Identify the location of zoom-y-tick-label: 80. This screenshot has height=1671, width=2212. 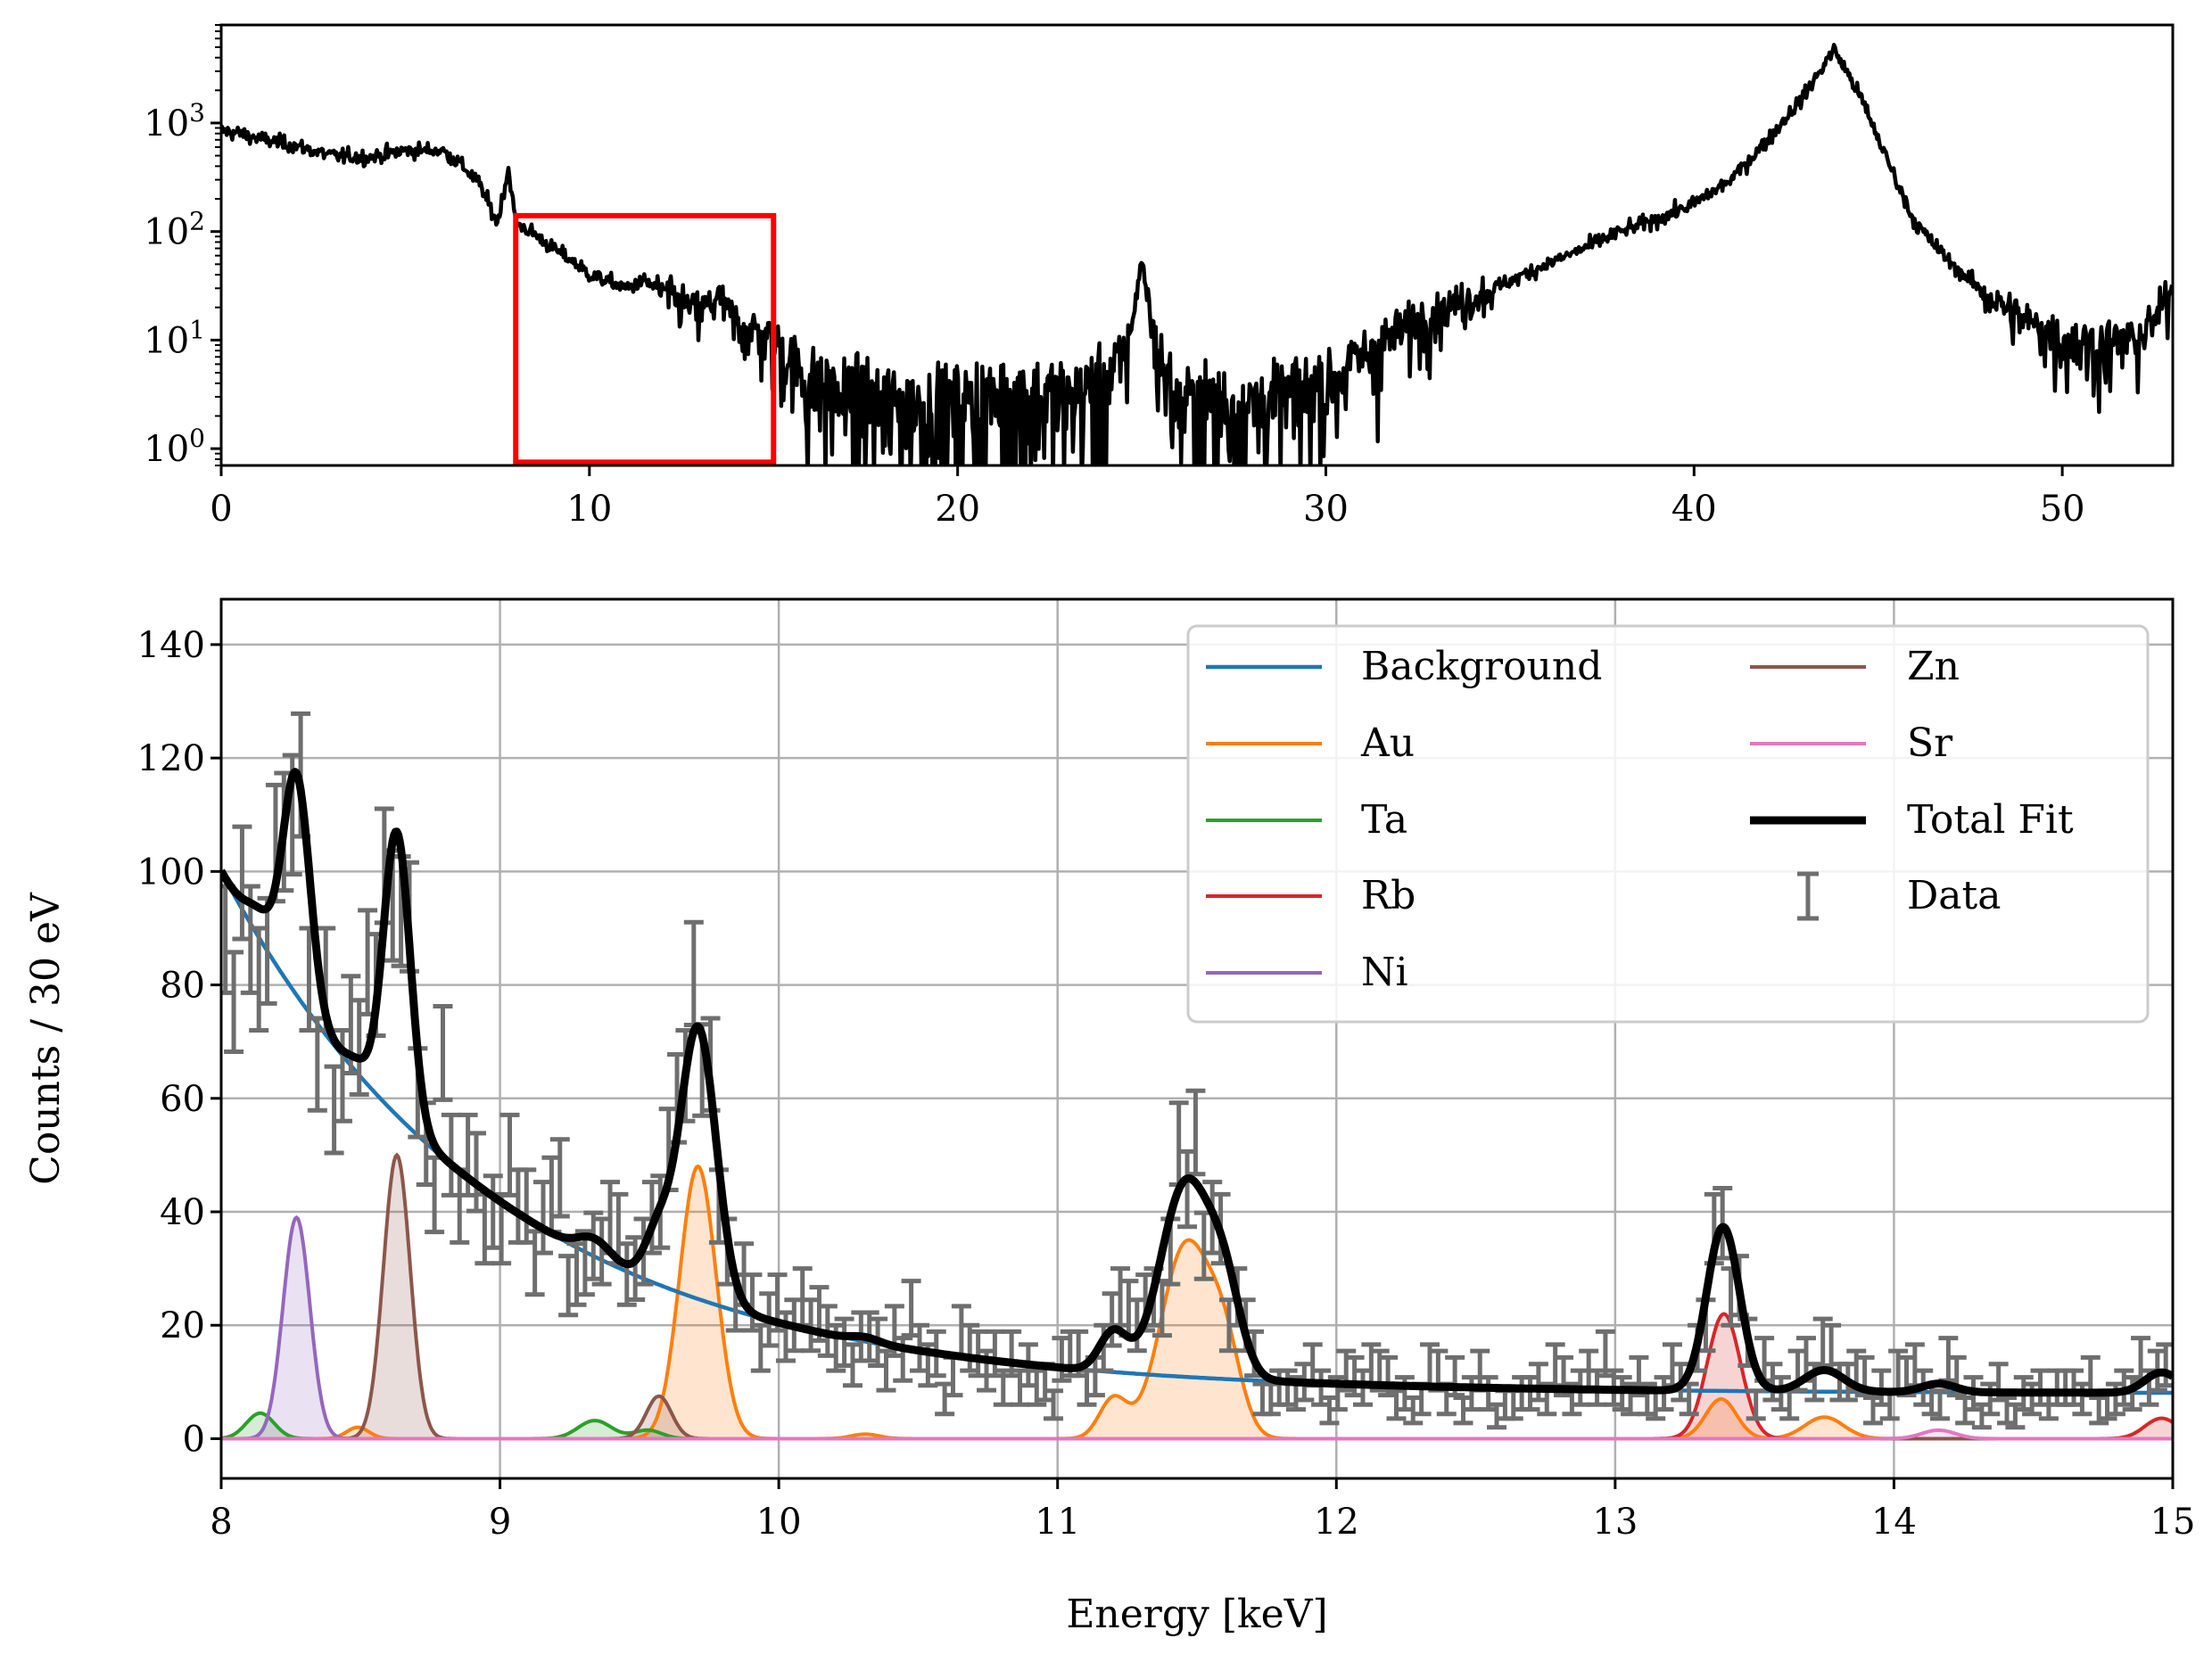
(183, 986).